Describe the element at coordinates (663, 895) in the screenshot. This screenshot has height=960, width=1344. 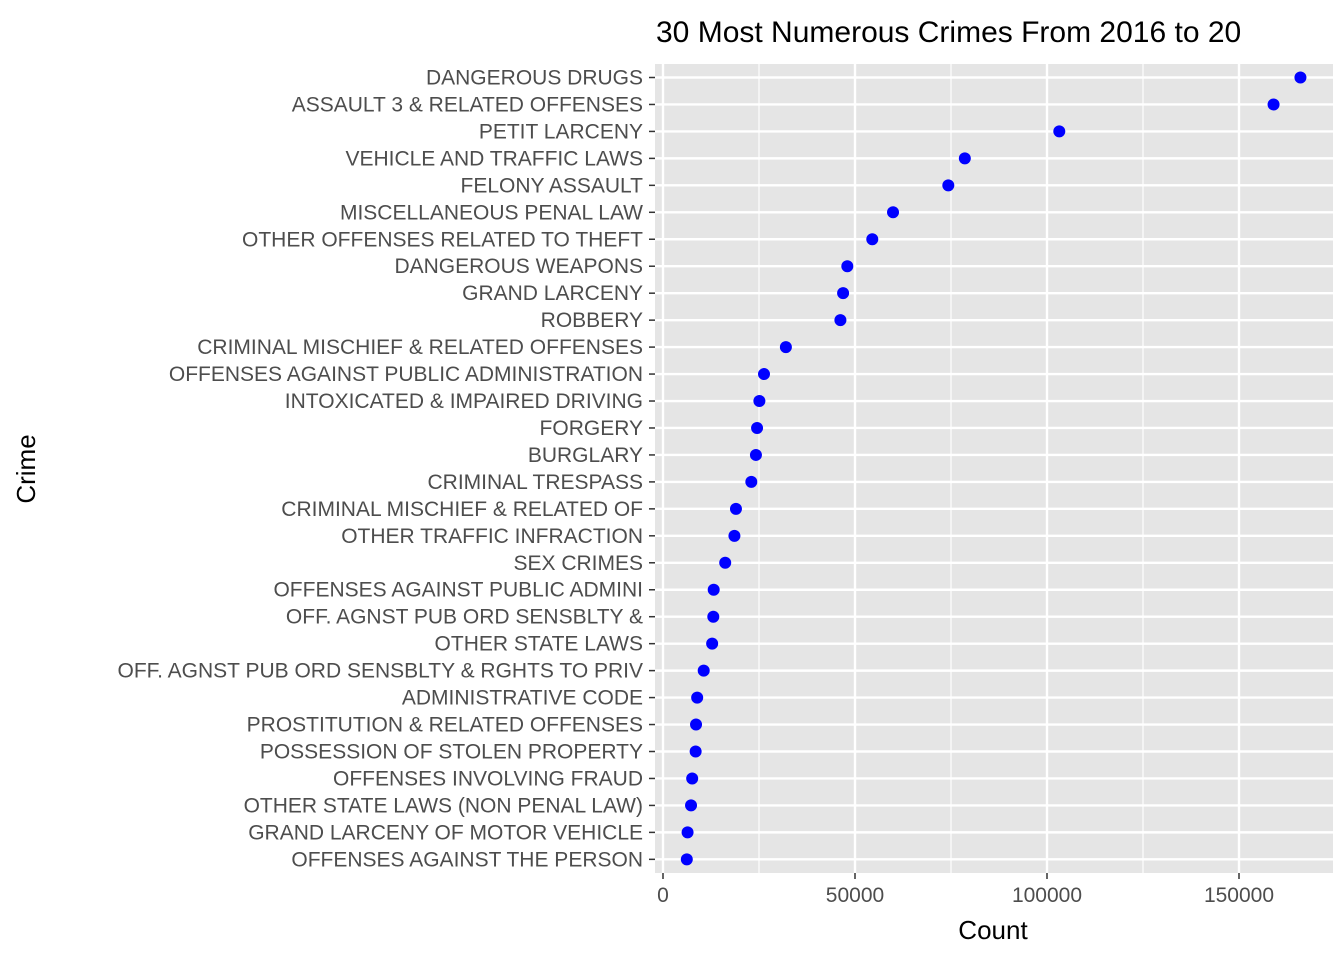
I see `x-tick-label: 0` at that location.